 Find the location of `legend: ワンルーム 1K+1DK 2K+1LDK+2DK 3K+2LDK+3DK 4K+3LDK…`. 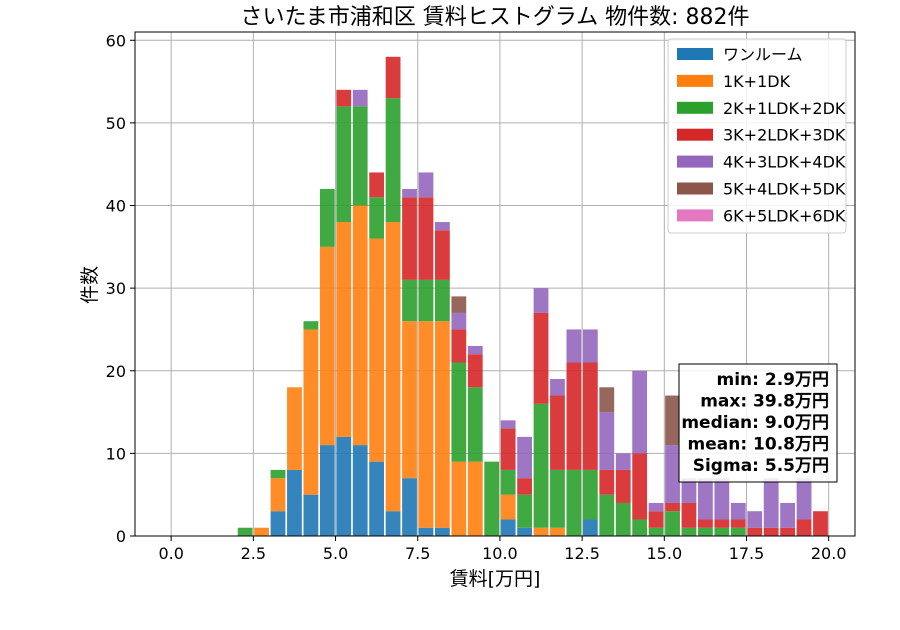

legend: ワンルーム 1K+1DK 2K+1LDK+2DK 3K+2LDK+3DK 4K+3LDK… is located at coordinates (757, 136).